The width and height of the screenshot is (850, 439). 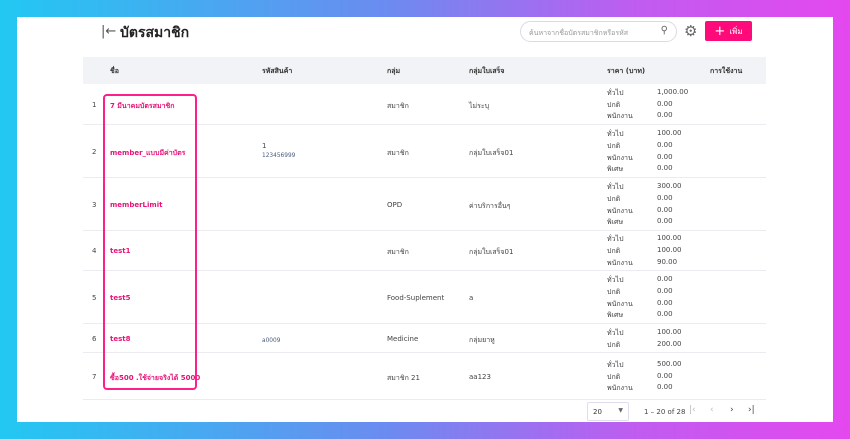 What do you see at coordinates (155, 33) in the screenshot?
I see `page-title: บัตรสมาชิก` at bounding box center [155, 33].